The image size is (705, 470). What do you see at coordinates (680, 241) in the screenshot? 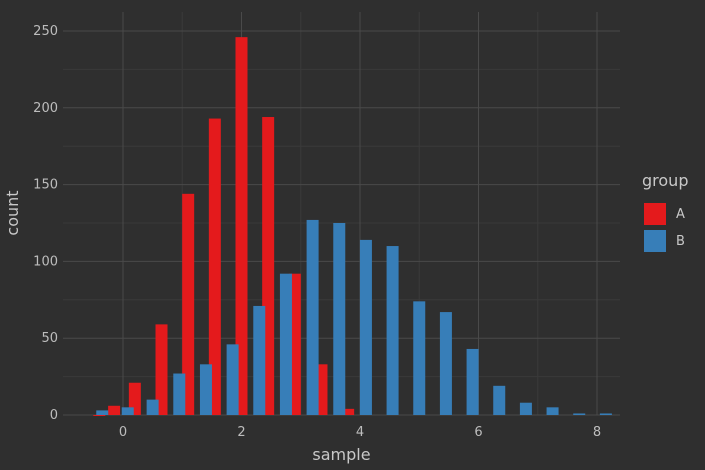
I see `legend-label-b: B` at bounding box center [680, 241].